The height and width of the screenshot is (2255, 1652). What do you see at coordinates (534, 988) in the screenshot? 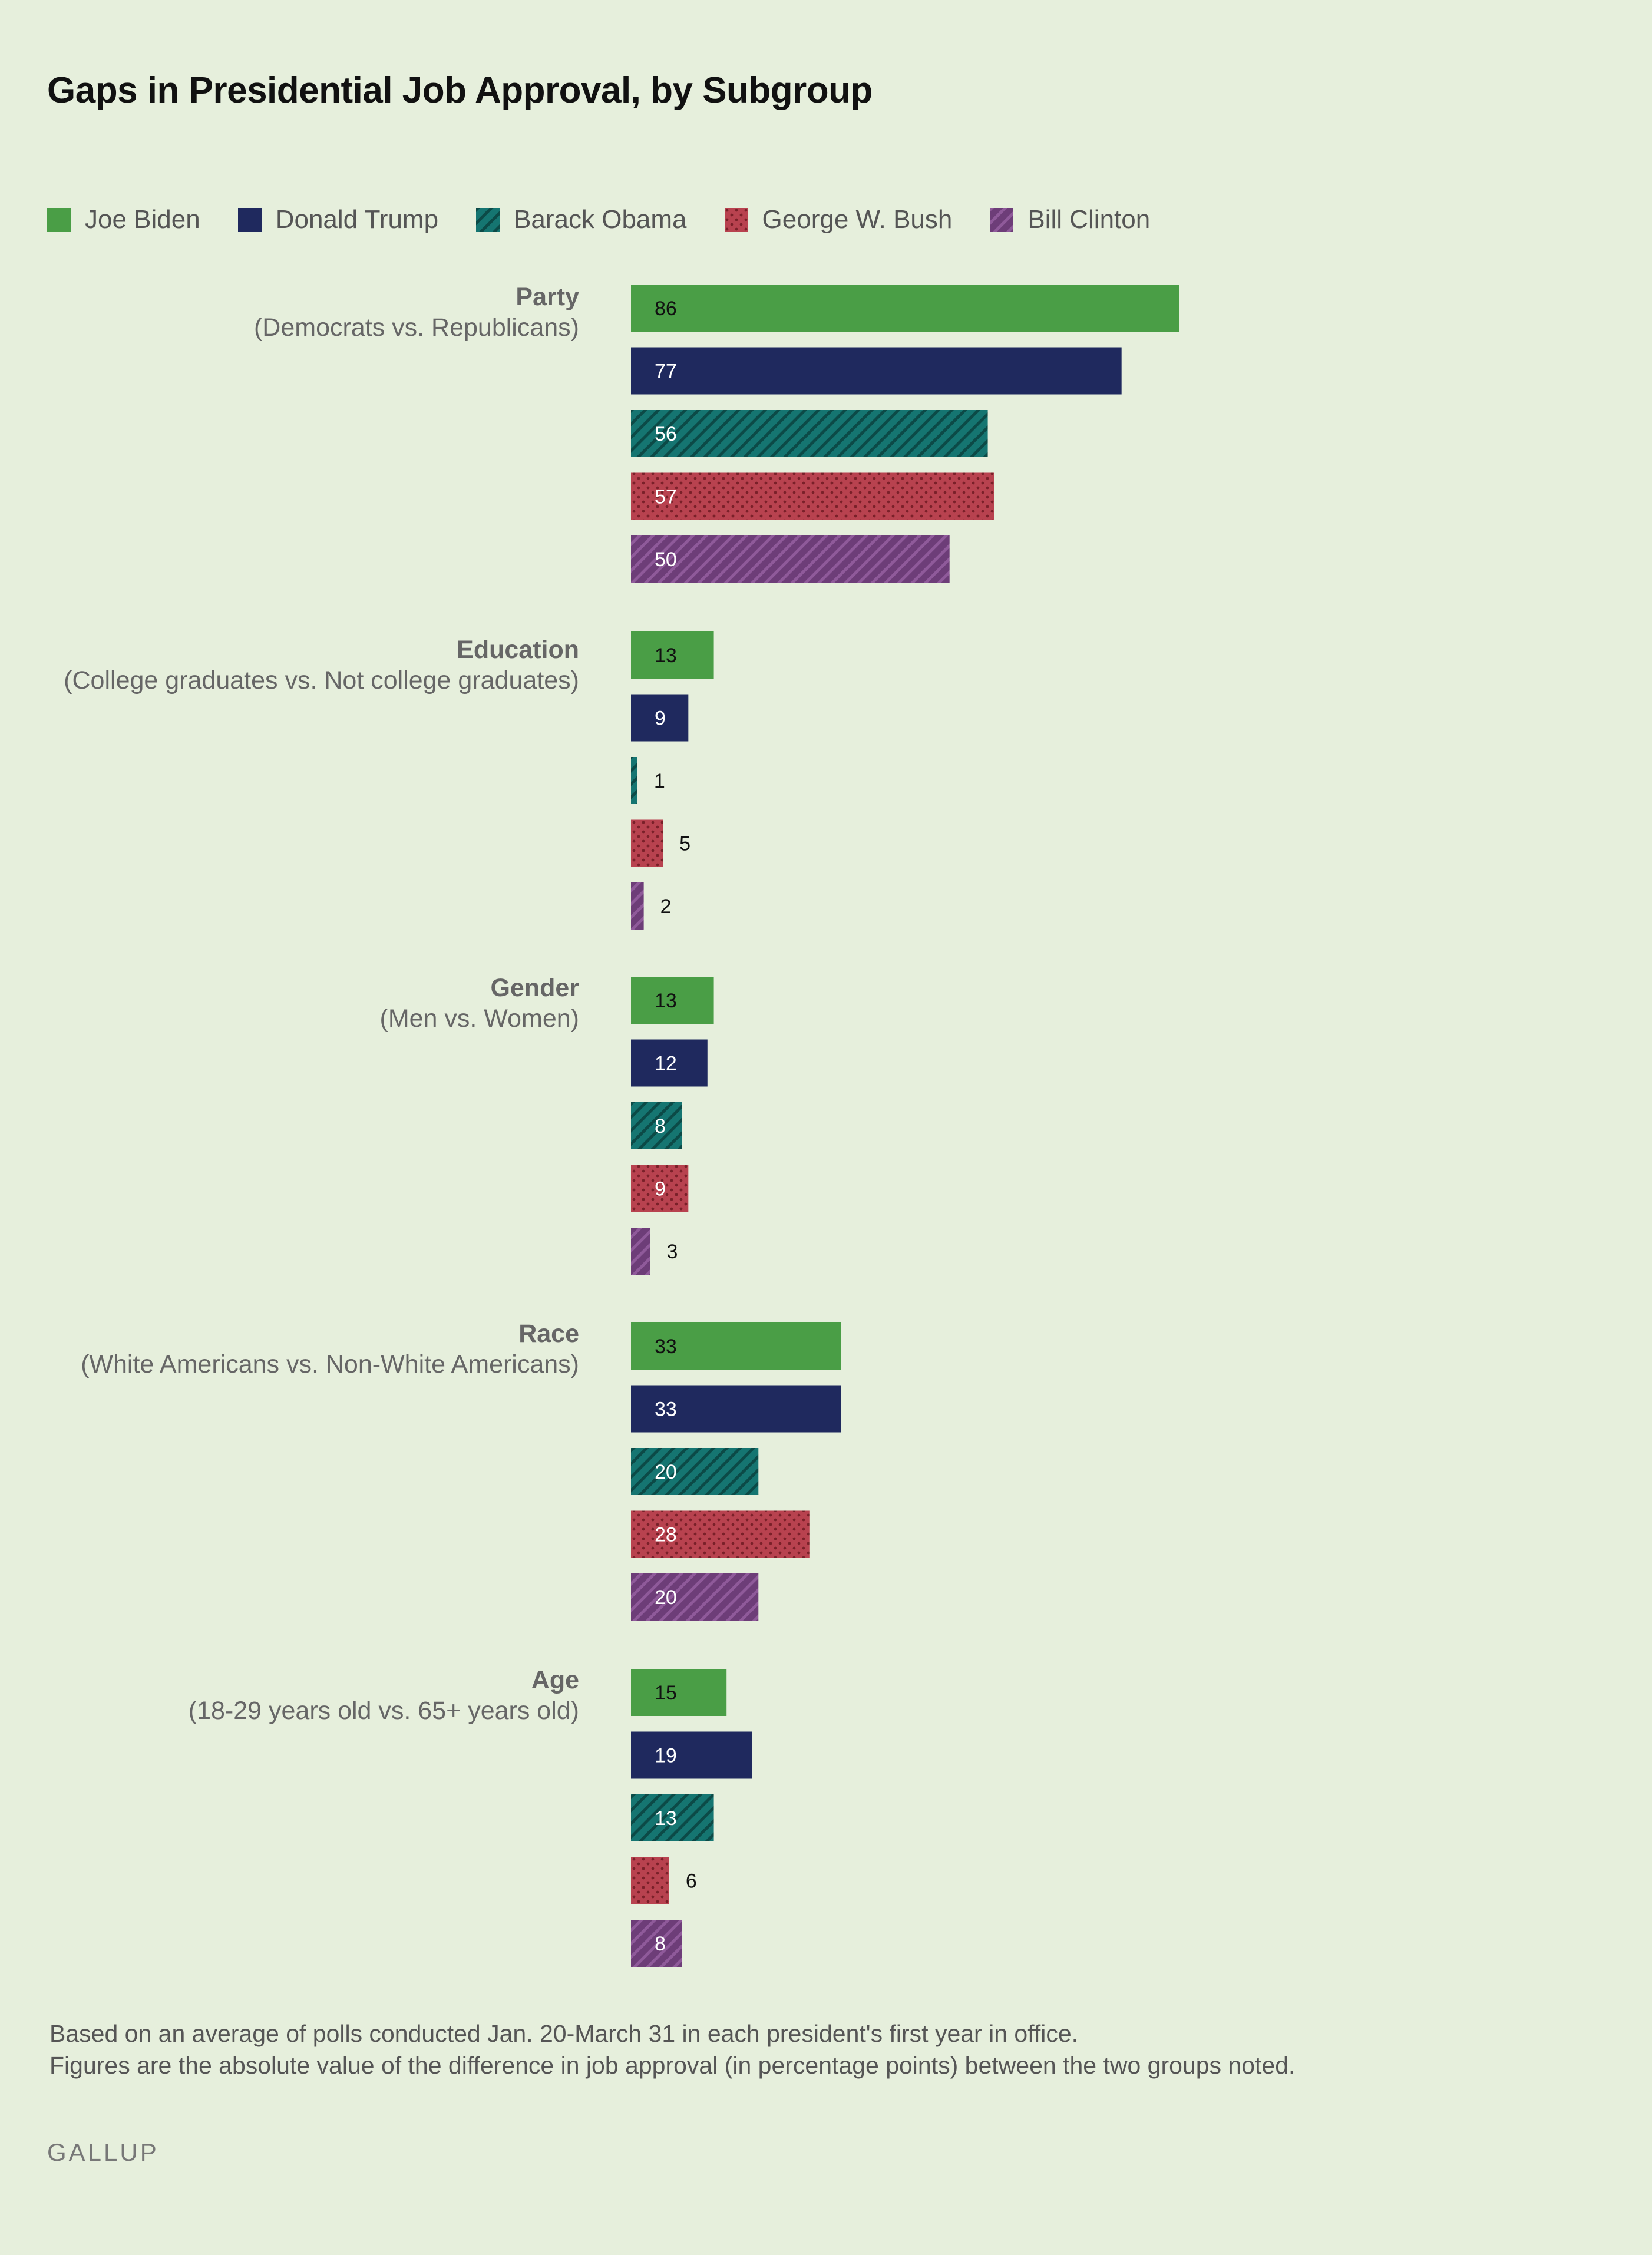
I see `group-title-gender: Gender` at bounding box center [534, 988].